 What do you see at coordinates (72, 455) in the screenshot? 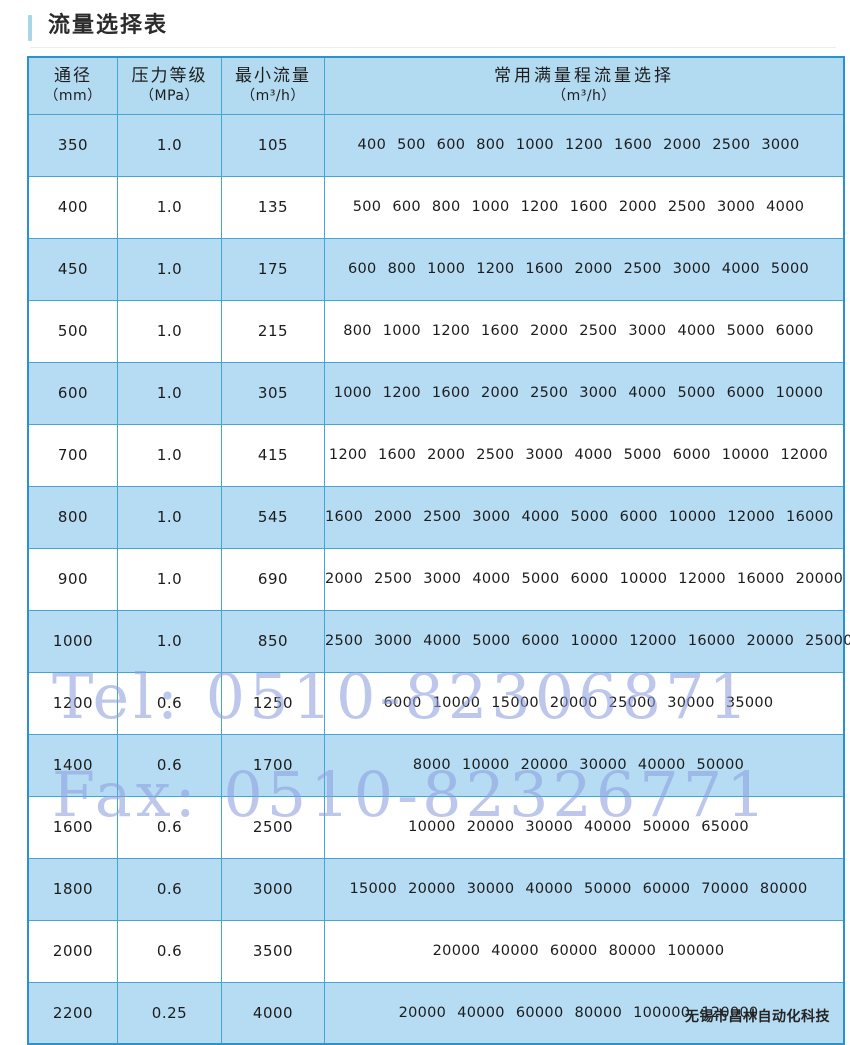
I see `cell-diameter: 700` at bounding box center [72, 455].